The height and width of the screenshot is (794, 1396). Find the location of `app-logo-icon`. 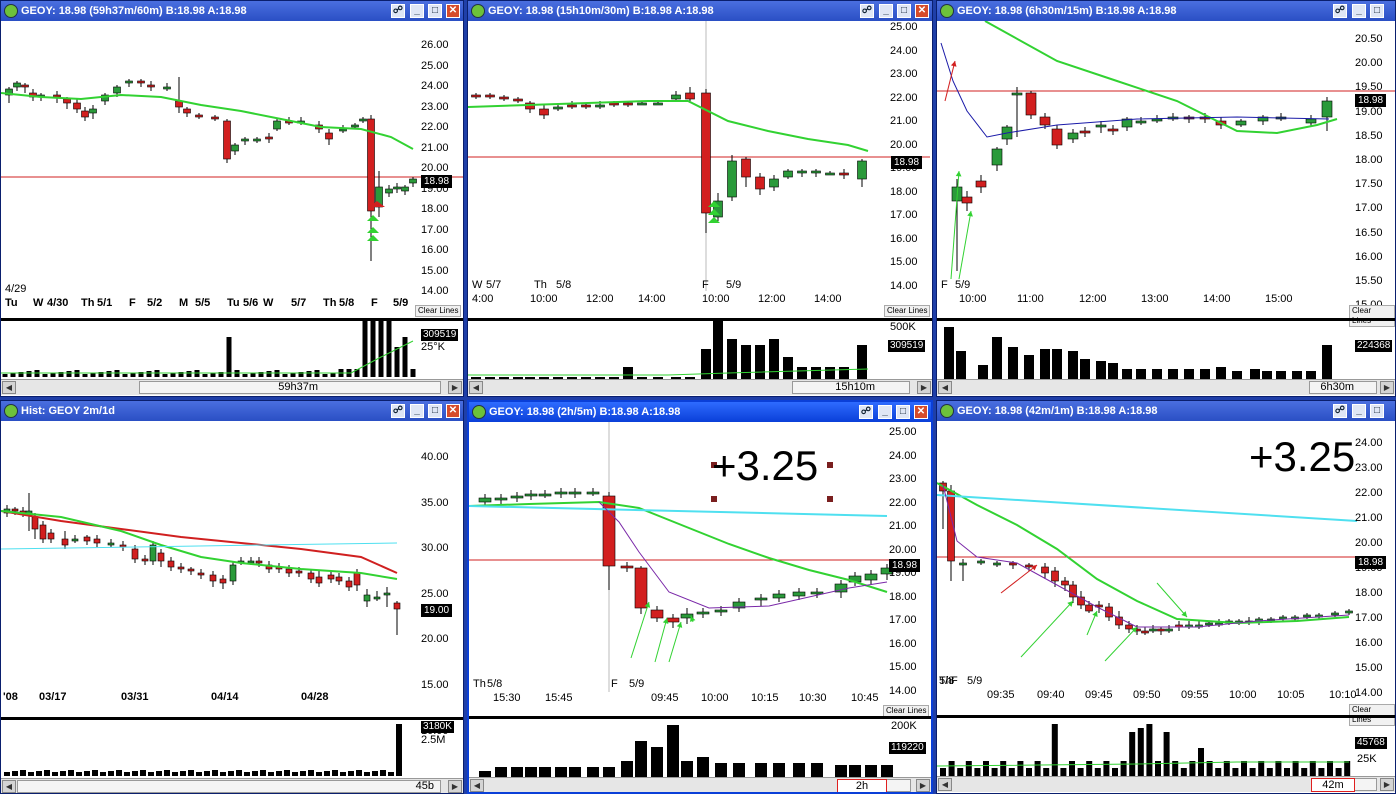

app-logo-icon is located at coordinates (11, 11).